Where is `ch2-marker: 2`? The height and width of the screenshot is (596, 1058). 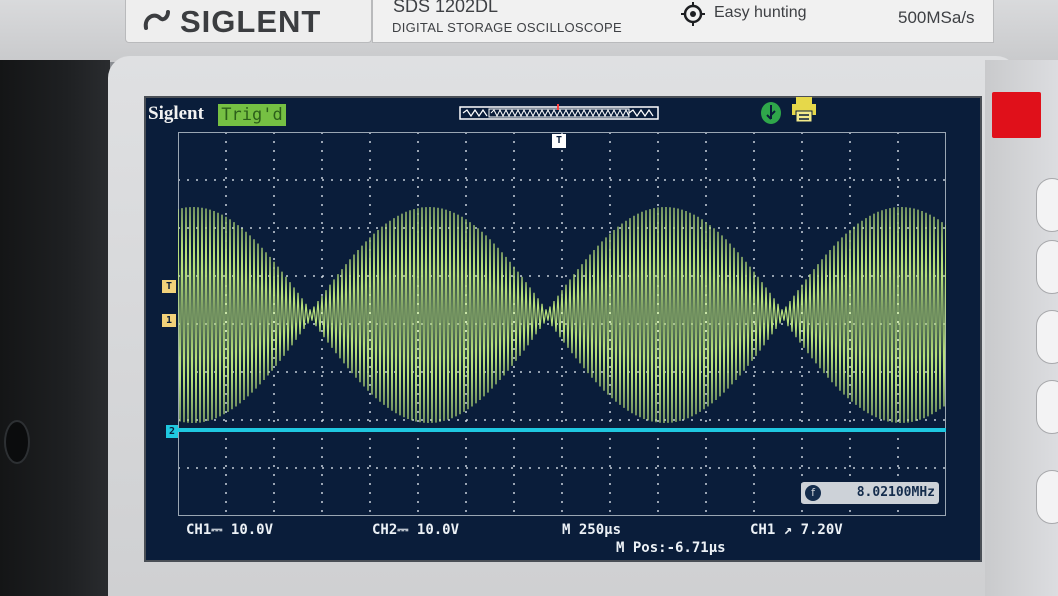
ch2-marker: 2 is located at coordinates (172, 431).